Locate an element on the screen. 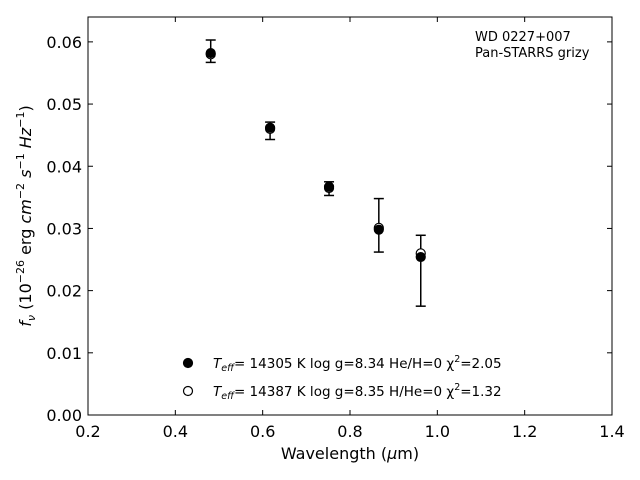 The image size is (640, 480). legend-marker-filled is located at coordinates (188, 363).